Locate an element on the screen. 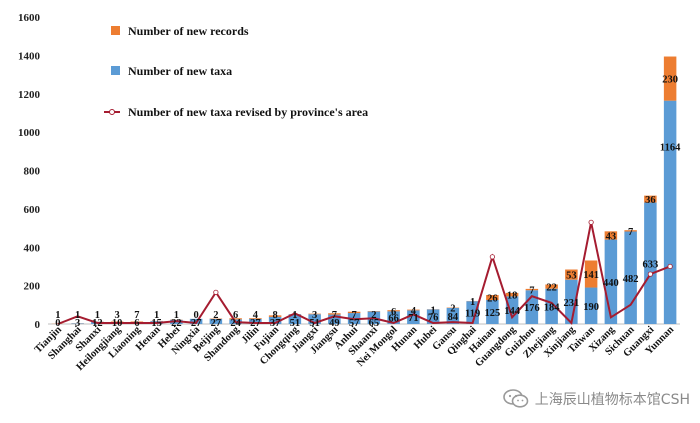 The width and height of the screenshot is (700, 423). label-new-records: 43 is located at coordinates (611, 236).